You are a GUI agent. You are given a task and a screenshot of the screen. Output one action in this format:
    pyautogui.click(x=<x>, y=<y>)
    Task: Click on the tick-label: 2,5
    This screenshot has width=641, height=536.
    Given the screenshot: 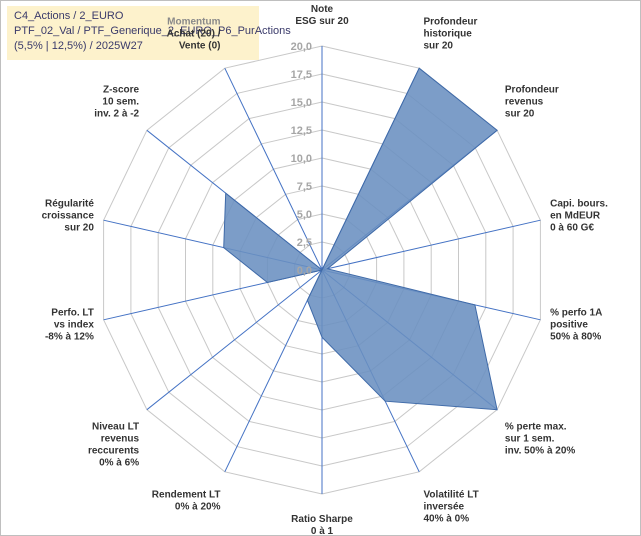 What is the action you would take?
    pyautogui.click(x=304, y=243)
    